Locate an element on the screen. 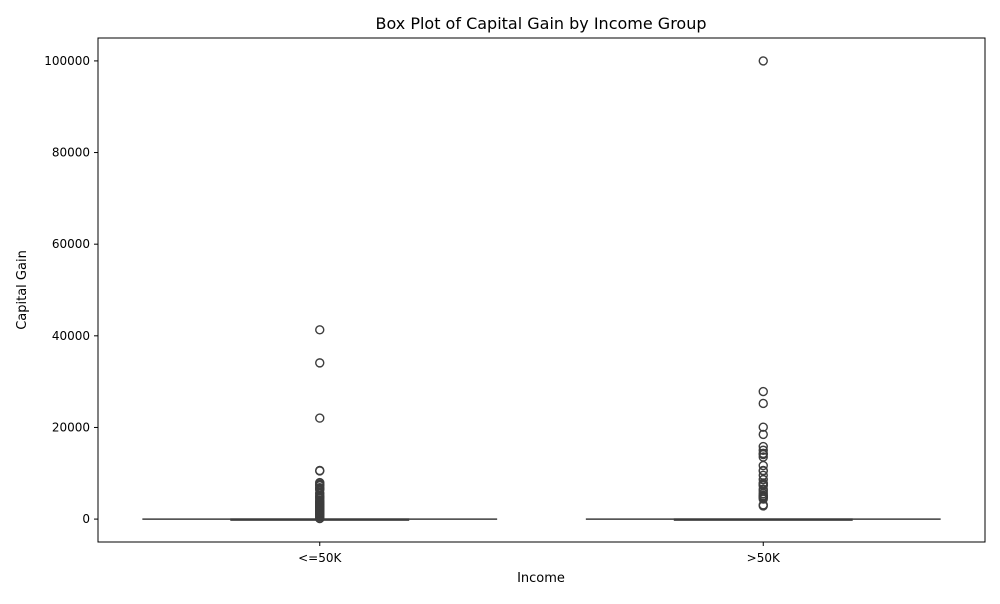  x-axis: <=50K >50K is located at coordinates (539, 553).